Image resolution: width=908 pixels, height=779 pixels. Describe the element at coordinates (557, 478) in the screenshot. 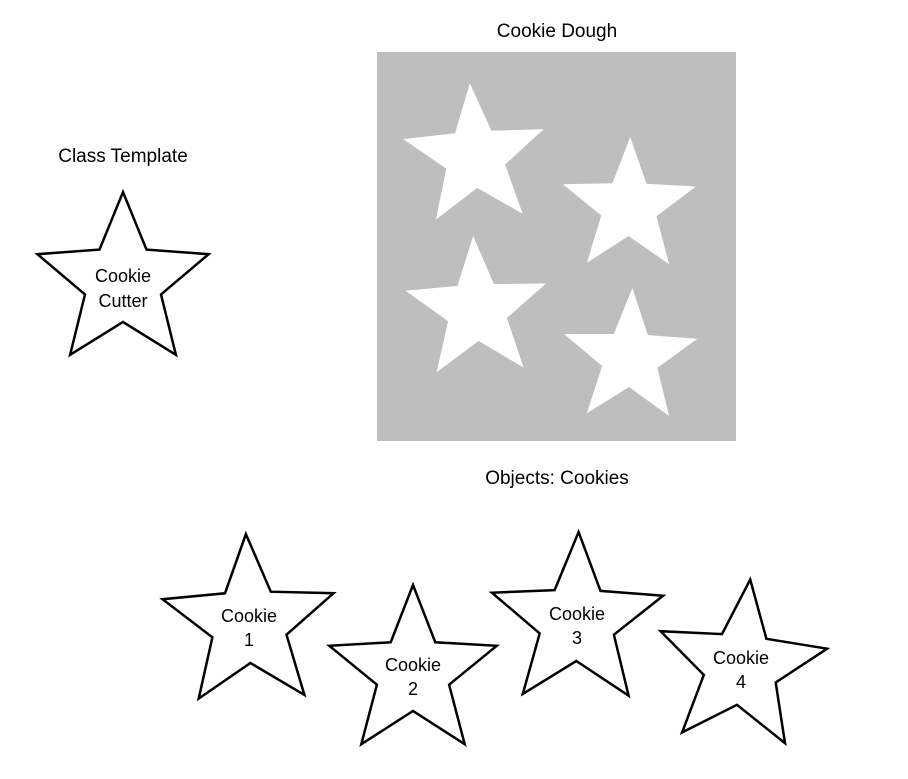

I see `objects-caption: Objects: Cookies` at that location.